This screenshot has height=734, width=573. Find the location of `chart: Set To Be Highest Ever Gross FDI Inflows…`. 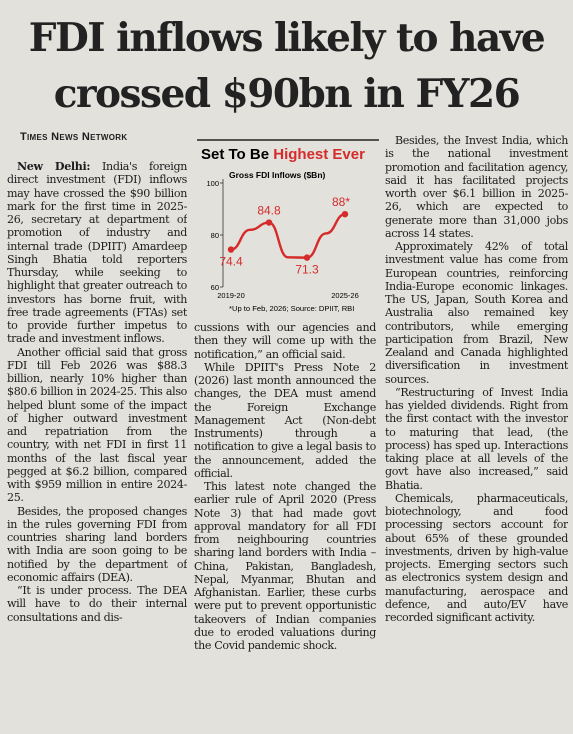

chart: Set To Be Highest Ever Gross FDI Inflows… is located at coordinates (288, 226).